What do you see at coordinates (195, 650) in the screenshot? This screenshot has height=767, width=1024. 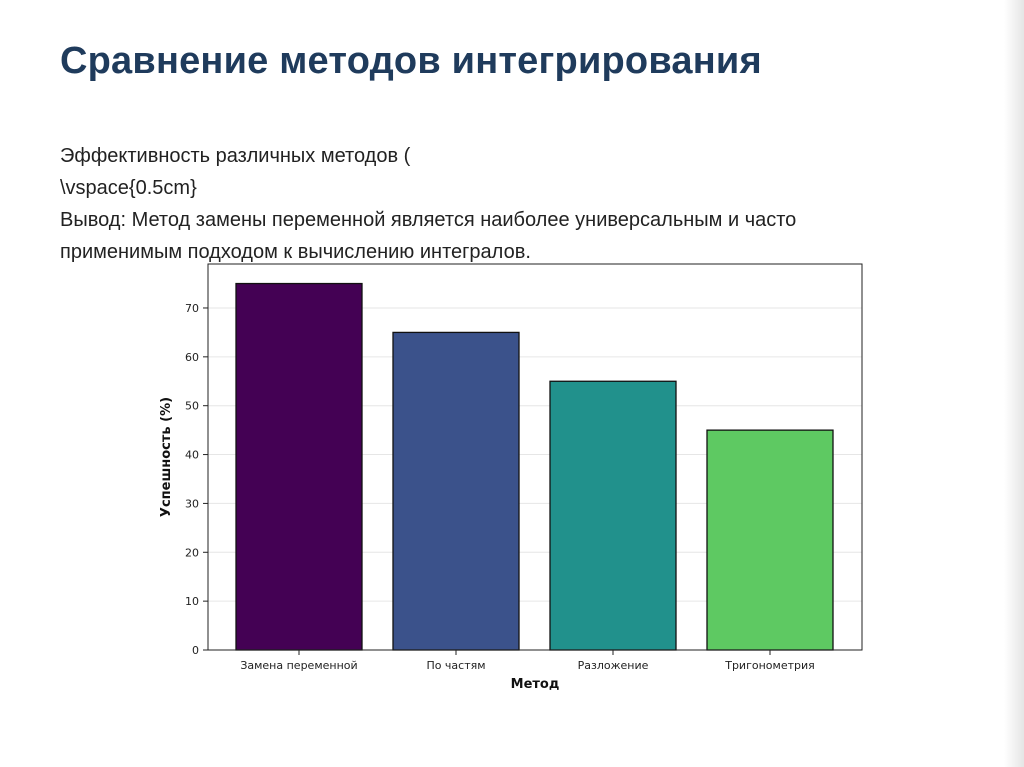 I see `y-tick-label: 0` at bounding box center [195, 650].